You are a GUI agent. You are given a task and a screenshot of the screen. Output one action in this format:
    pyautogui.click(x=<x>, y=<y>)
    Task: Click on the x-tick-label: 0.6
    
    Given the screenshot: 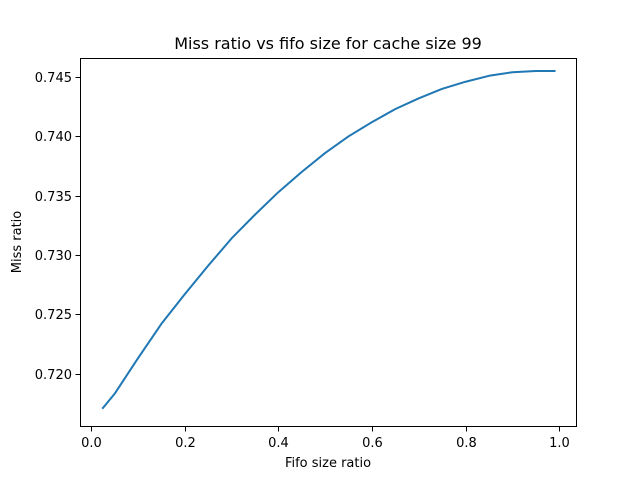 What is the action you would take?
    pyautogui.click(x=372, y=443)
    